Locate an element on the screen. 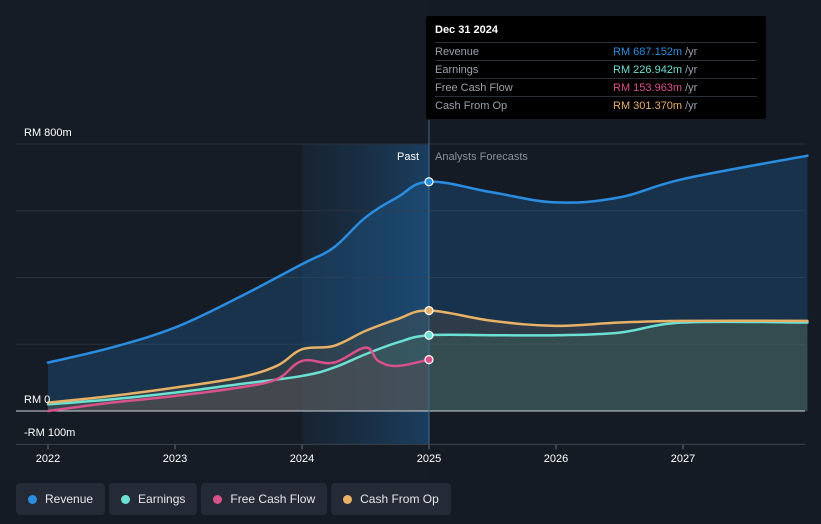 This screenshot has height=524, width=821. tooltip-row-label: Cash From Op is located at coordinates (471, 105).